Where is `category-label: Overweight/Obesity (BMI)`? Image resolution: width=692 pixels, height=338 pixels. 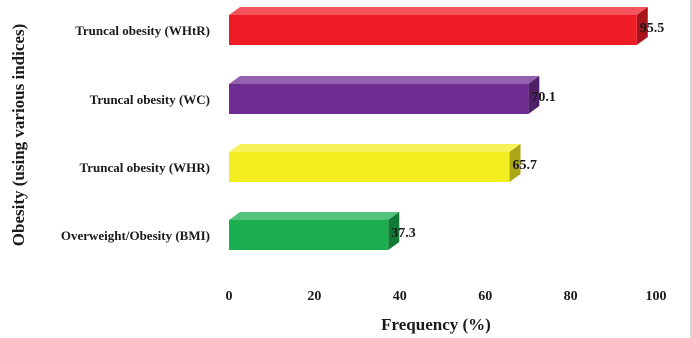 category-label: Overweight/Obesity (BMI) is located at coordinates (135, 235).